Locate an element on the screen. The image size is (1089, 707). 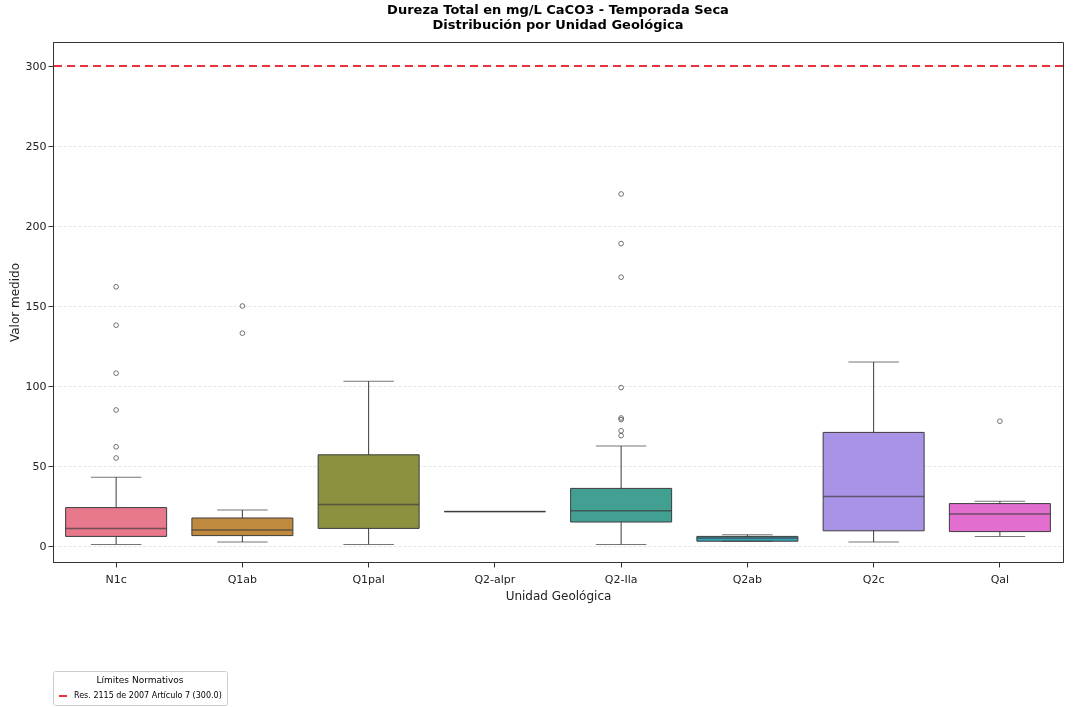
y-tick-label: 150 is located at coordinates (36, 306).